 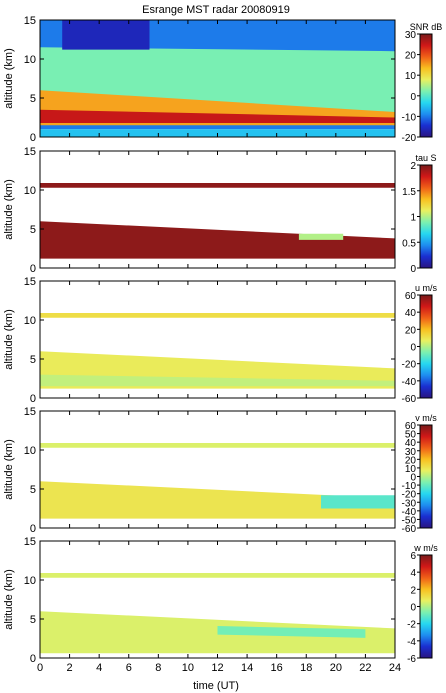 What do you see at coordinates (425, 158) in the screenshot?
I see `colorbar-label: tau S` at bounding box center [425, 158].